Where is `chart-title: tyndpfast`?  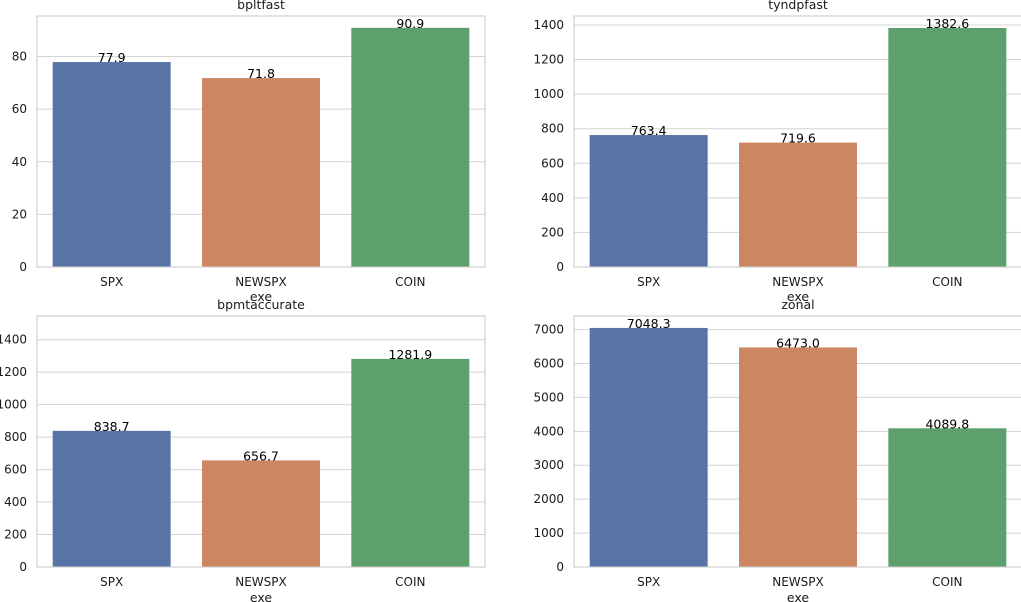
chart-title: tyndpfast is located at coordinates (798, 6).